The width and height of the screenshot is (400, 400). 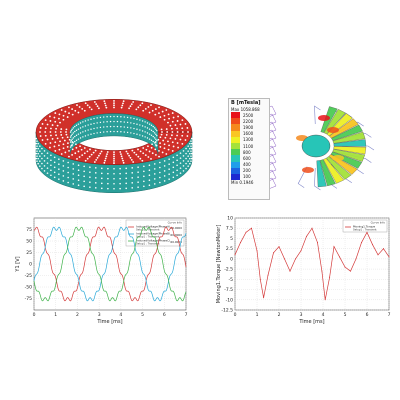 What do you see at coordinates (302, 177) in the screenshot?
I see `stator-outline` at bounding box center [302, 177].